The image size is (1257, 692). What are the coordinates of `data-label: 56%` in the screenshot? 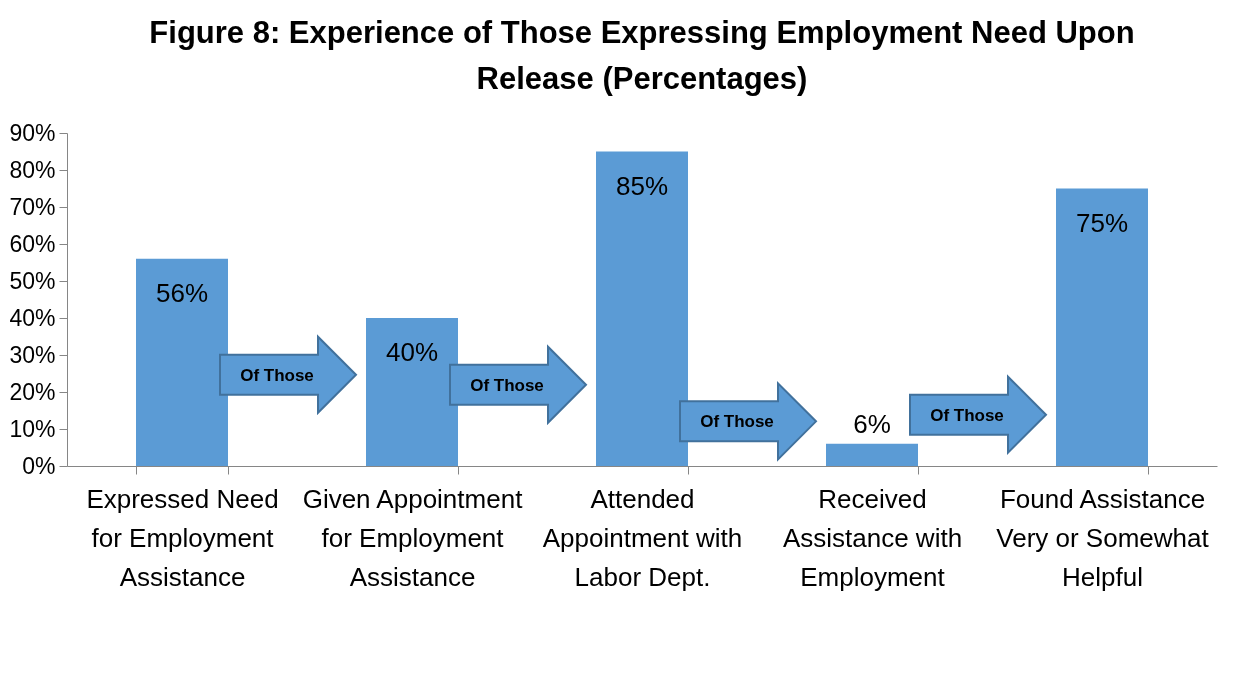 It's located at (182, 292).